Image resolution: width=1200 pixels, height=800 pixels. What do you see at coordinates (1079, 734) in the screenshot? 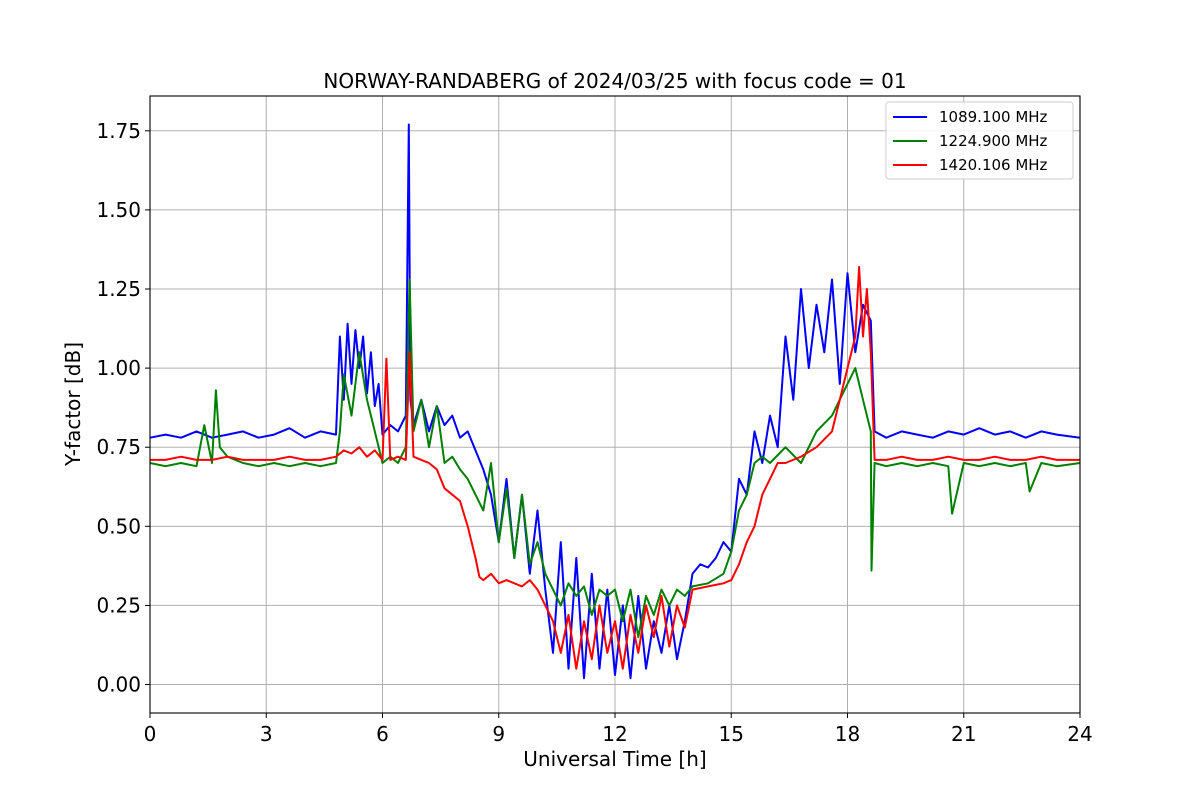
I see `x-tick-label: 24` at bounding box center [1079, 734].